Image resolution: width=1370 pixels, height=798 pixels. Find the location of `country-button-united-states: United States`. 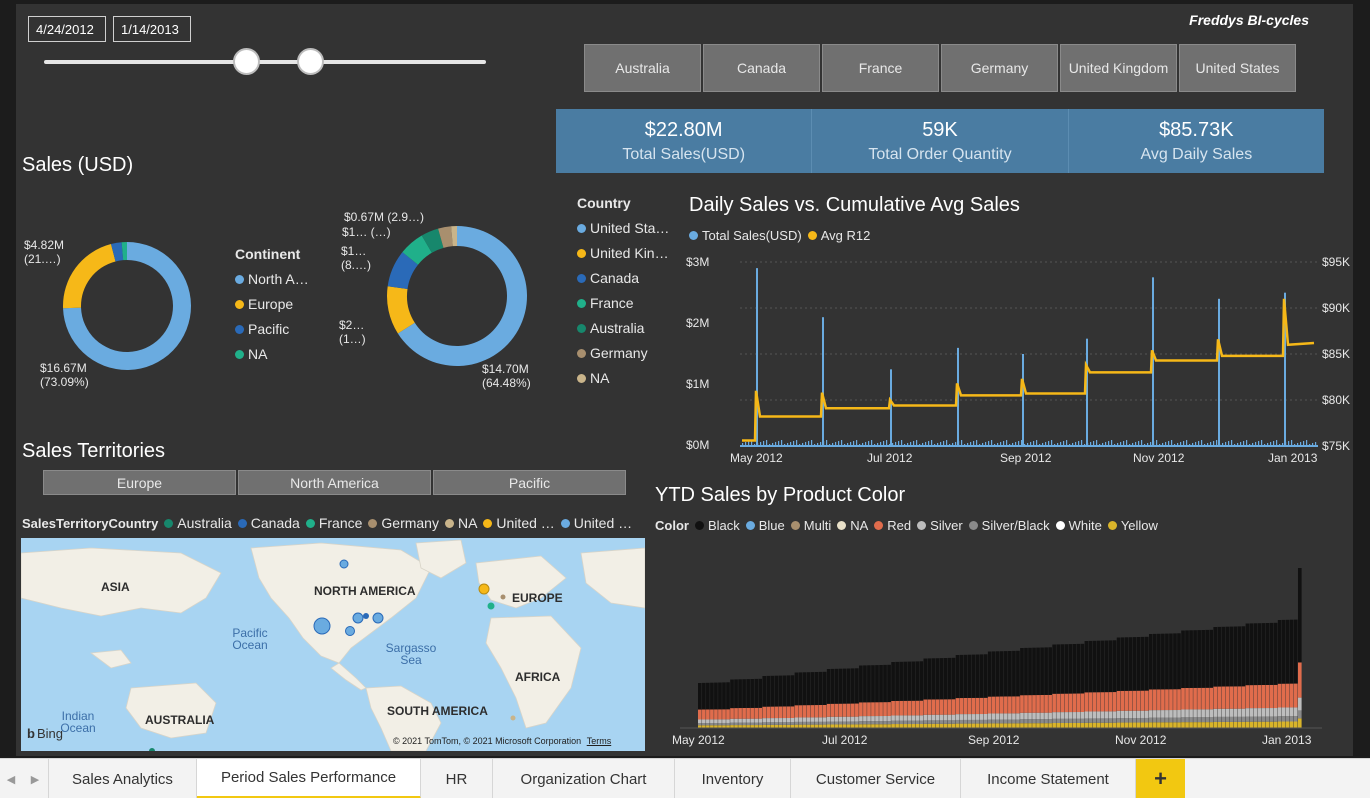

country-button-united-states: United States is located at coordinates (1237, 68).